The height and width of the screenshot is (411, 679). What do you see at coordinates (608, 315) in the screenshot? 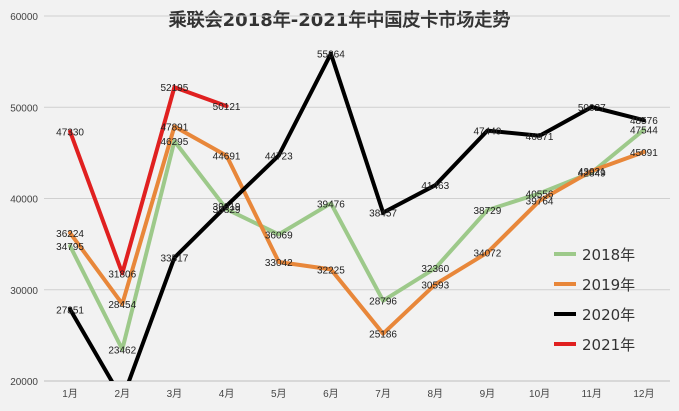
I see `legend-label-2: 2020年` at bounding box center [608, 315].